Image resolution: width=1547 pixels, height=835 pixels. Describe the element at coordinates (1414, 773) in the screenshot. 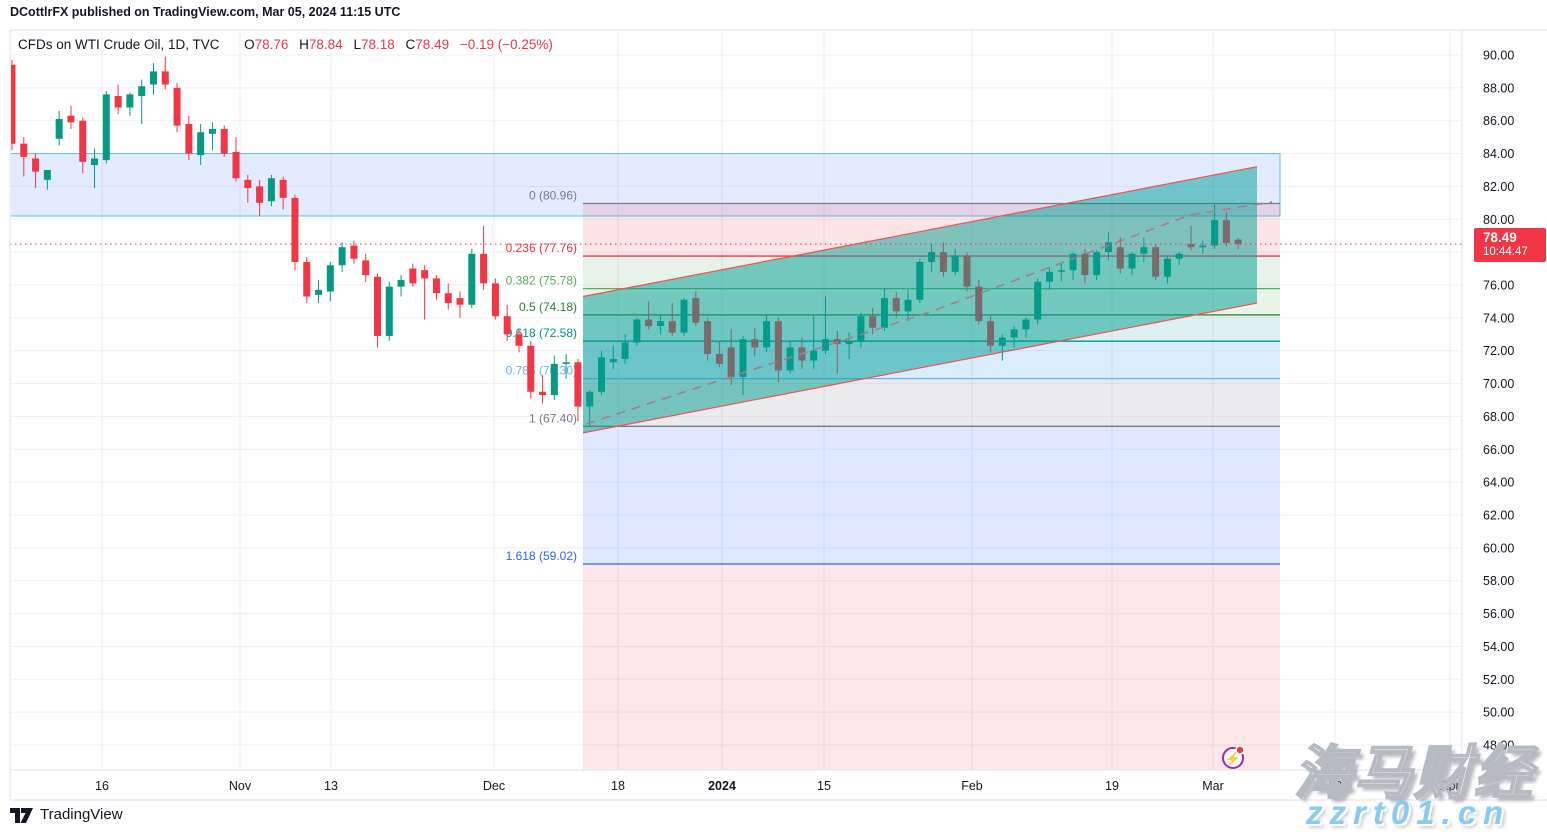

I see `watermark-title: 海马财经` at that location.